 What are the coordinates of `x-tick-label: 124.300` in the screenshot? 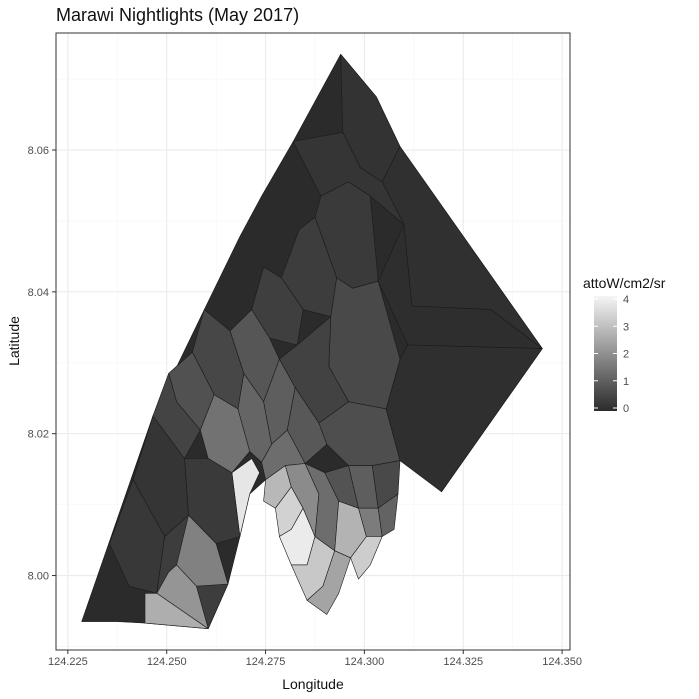 It's located at (365, 662).